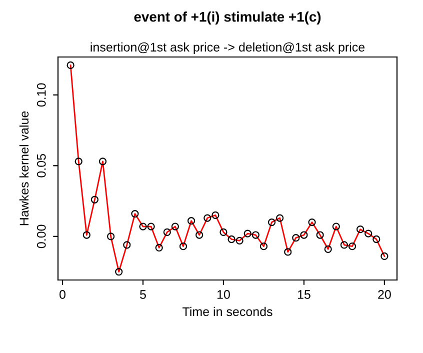  What do you see at coordinates (227, 311) in the screenshot?
I see `x-axis-title: Time in seconds` at bounding box center [227, 311].